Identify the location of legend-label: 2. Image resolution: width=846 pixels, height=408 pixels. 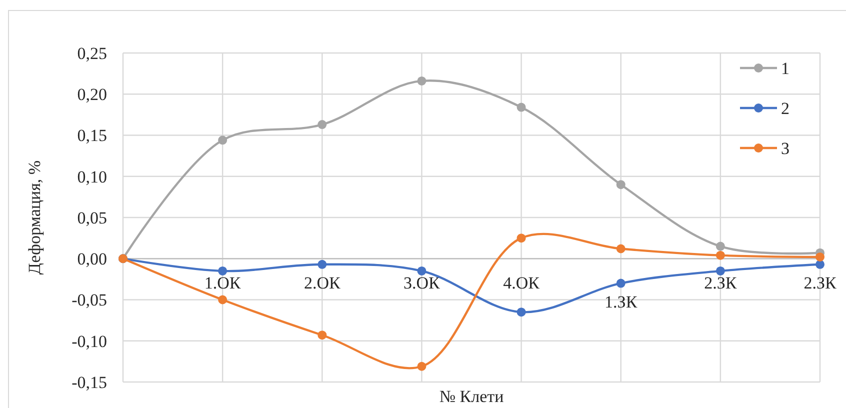
(785, 108).